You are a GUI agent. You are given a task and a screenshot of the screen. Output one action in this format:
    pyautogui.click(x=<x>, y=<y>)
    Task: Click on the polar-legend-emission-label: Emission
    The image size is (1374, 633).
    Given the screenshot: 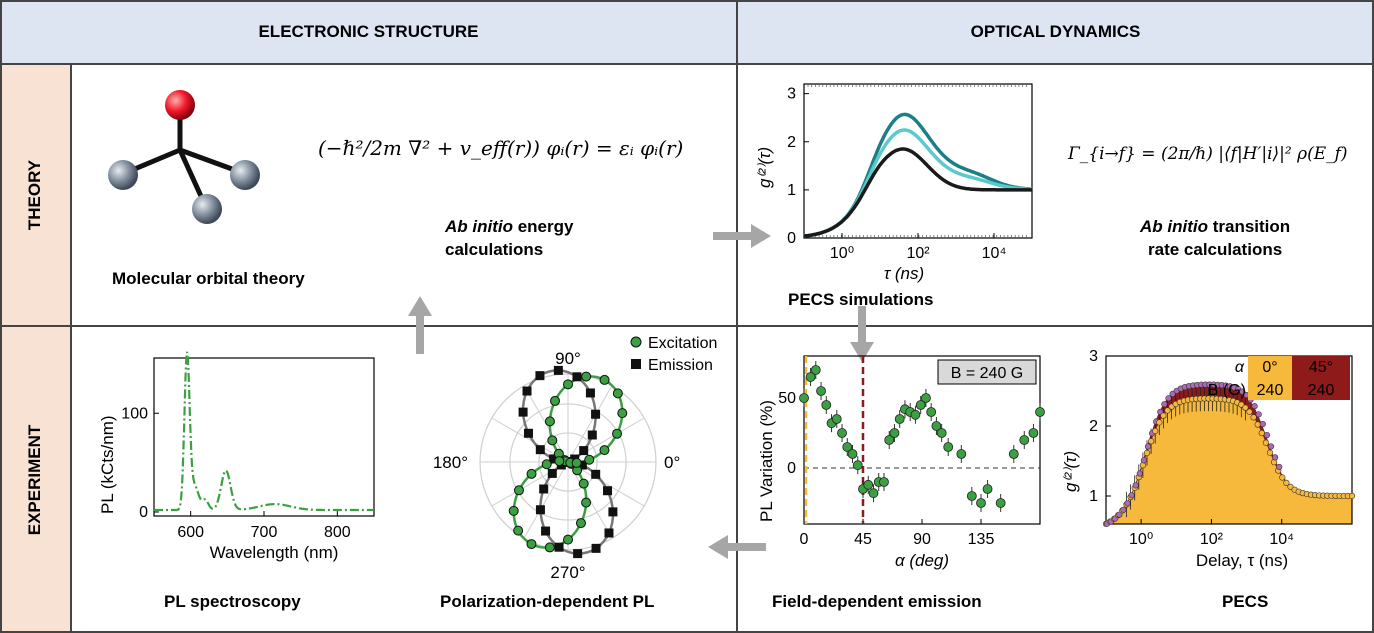 What is the action you would take?
    pyautogui.click(x=680, y=365)
    